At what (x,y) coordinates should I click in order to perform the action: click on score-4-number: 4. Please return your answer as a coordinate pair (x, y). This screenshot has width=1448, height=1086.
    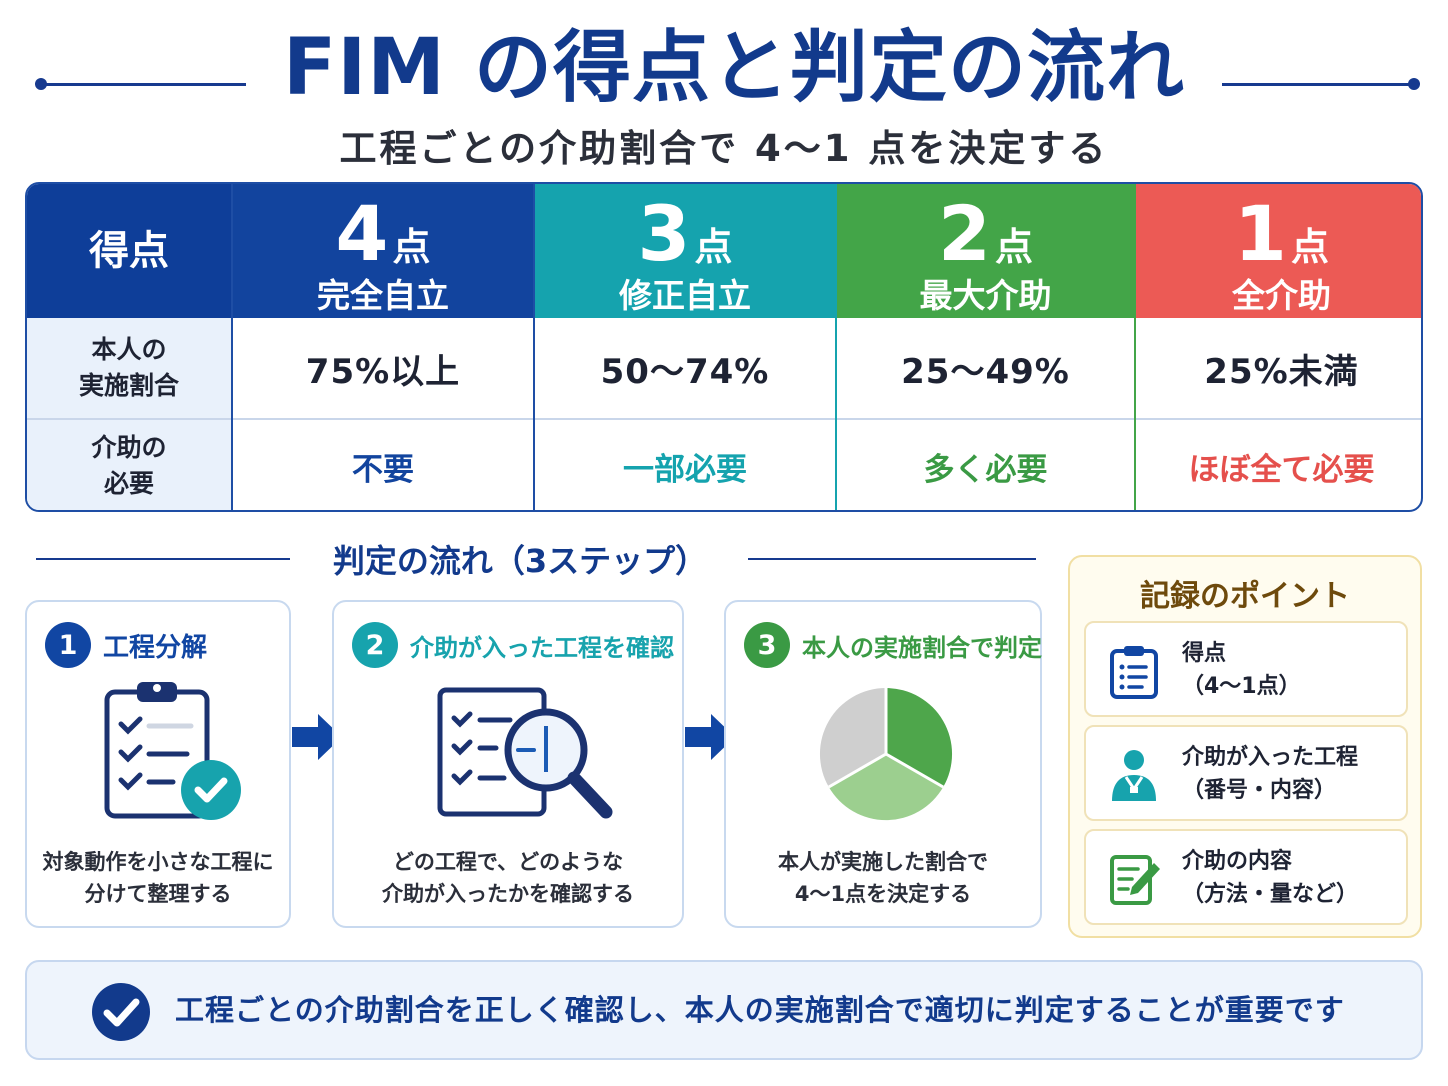
    Looking at the image, I should click on (362, 233).